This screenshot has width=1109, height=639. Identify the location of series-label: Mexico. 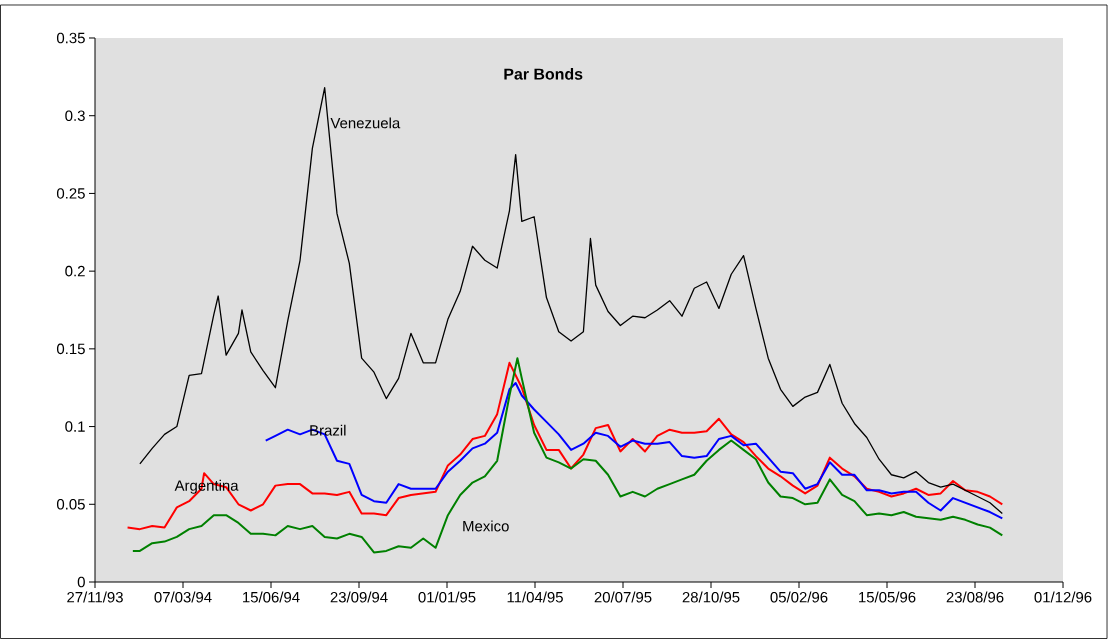
(486, 526).